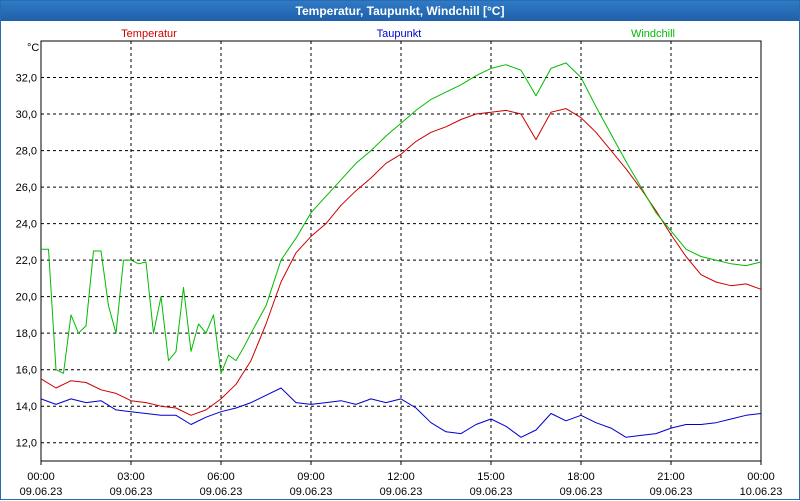 The height and width of the screenshot is (501, 800). What do you see at coordinates (311, 477) in the screenshot?
I see `x-tick-time-label: 09:00` at bounding box center [311, 477].